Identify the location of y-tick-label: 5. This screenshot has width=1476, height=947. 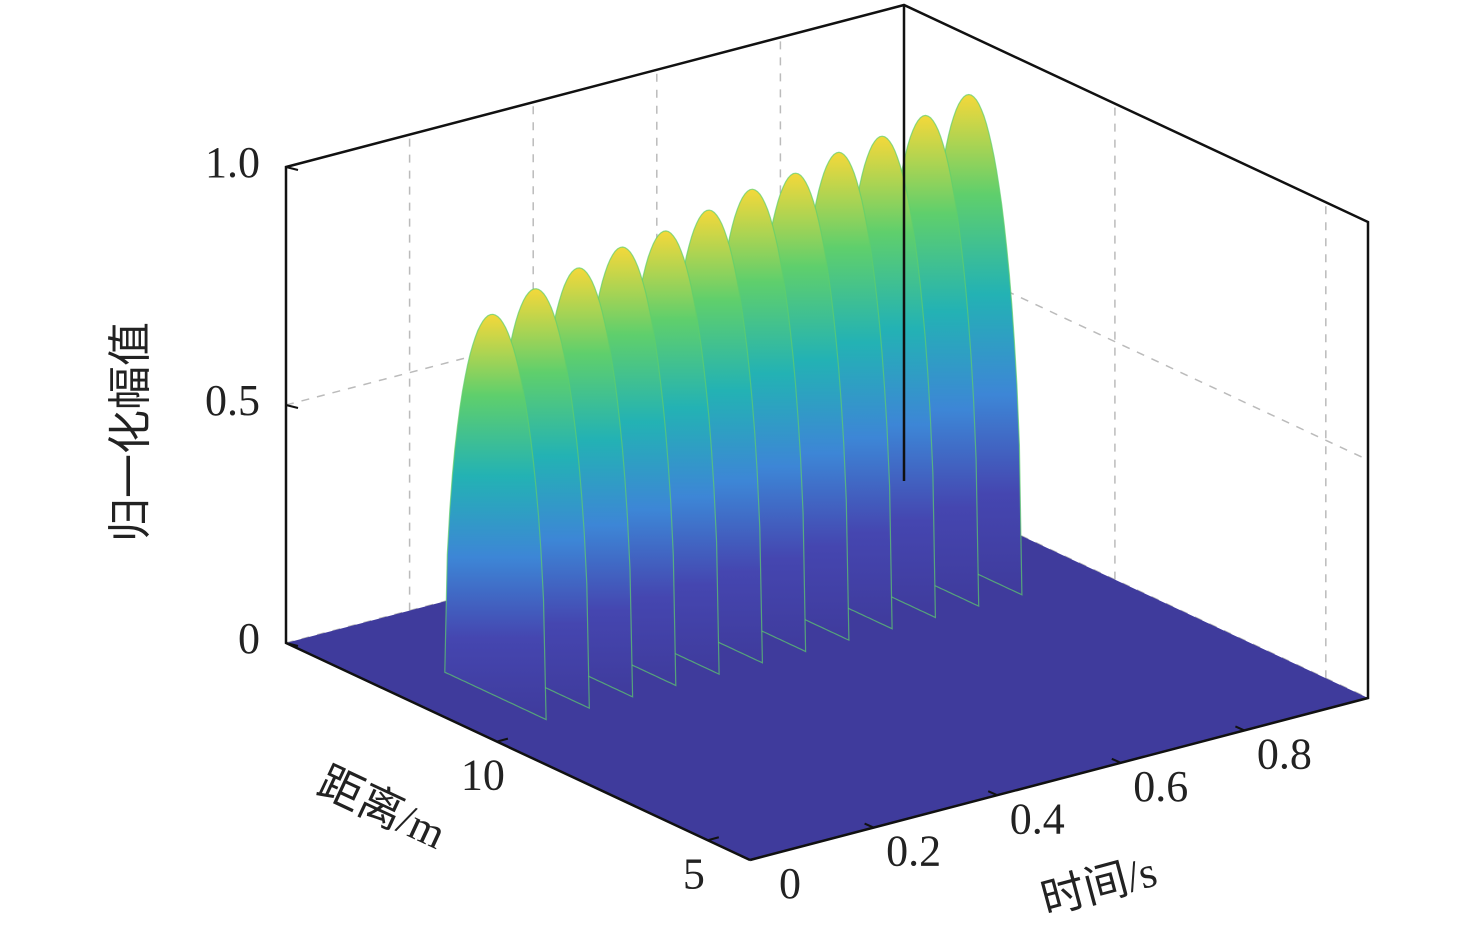
(694, 873).